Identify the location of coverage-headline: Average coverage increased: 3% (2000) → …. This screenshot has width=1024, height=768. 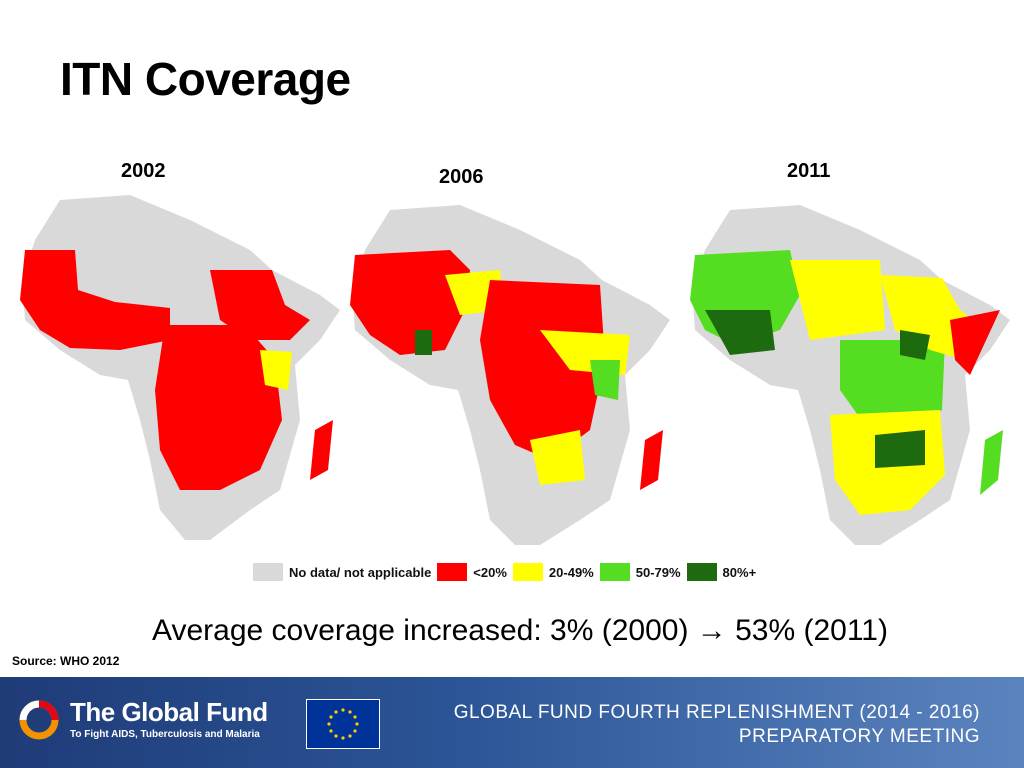
(520, 630).